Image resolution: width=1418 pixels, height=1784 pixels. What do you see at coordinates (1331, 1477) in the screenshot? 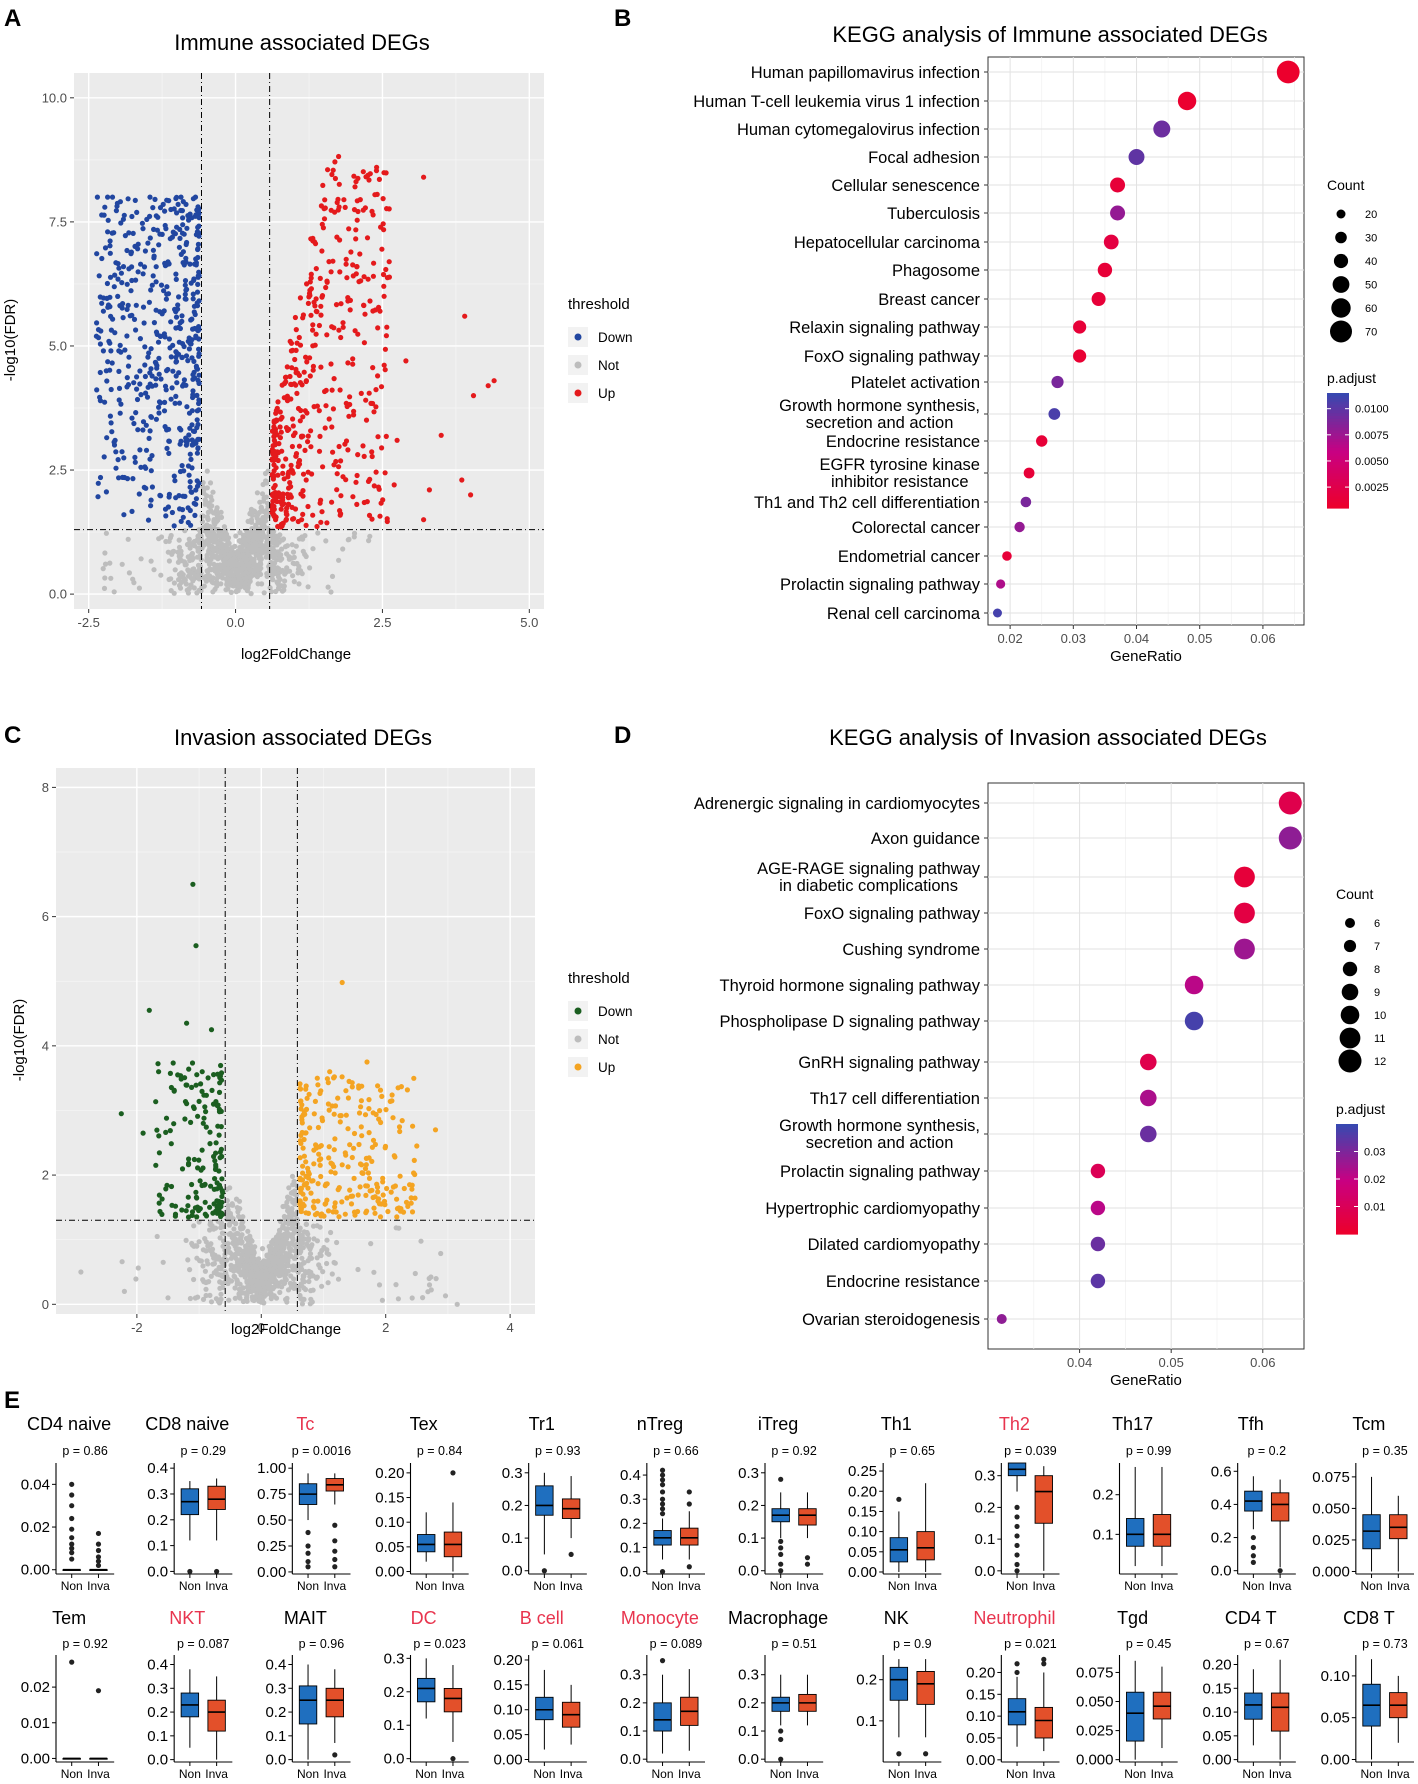
I see `y-tick-label: 0.075` at bounding box center [1331, 1477].